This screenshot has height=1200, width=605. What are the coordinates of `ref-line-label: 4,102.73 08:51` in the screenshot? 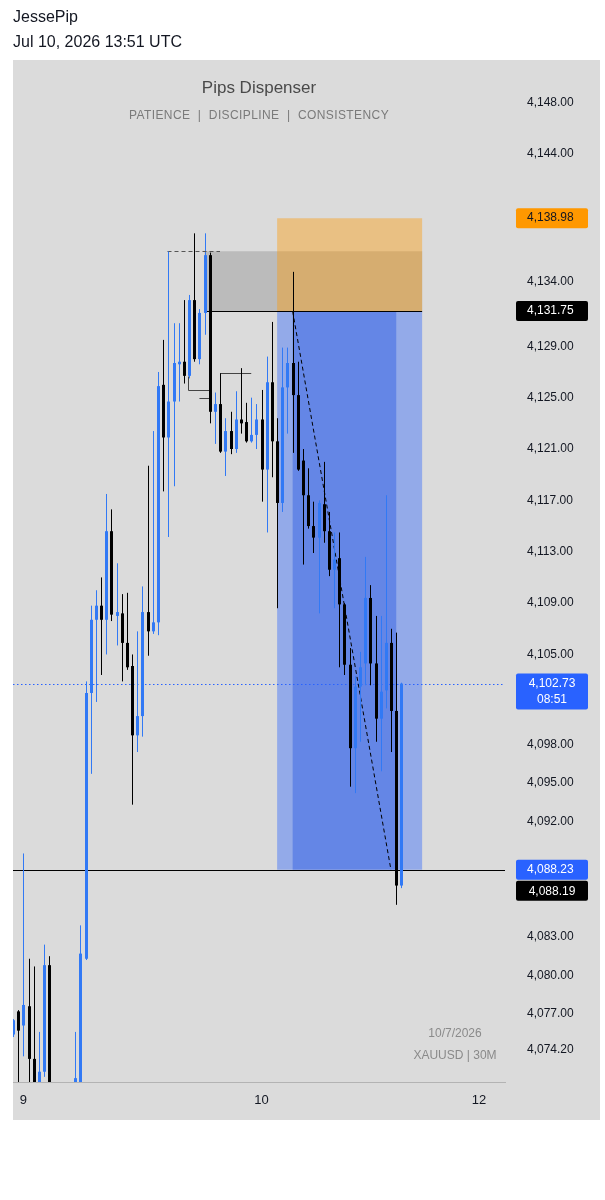 It's located at (552, 691).